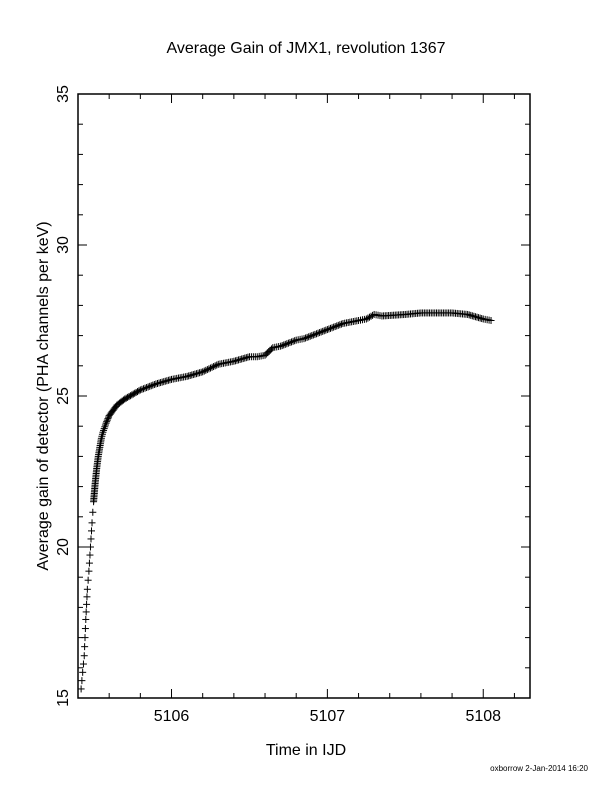 The width and height of the screenshot is (612, 792). I want to click on credit-text: oxborrow 2-Jan-2014 16:20, so click(539, 768).